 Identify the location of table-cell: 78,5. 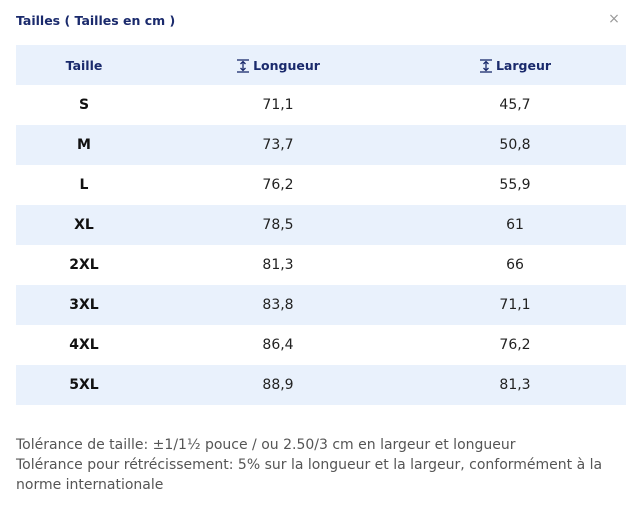
(278, 225).